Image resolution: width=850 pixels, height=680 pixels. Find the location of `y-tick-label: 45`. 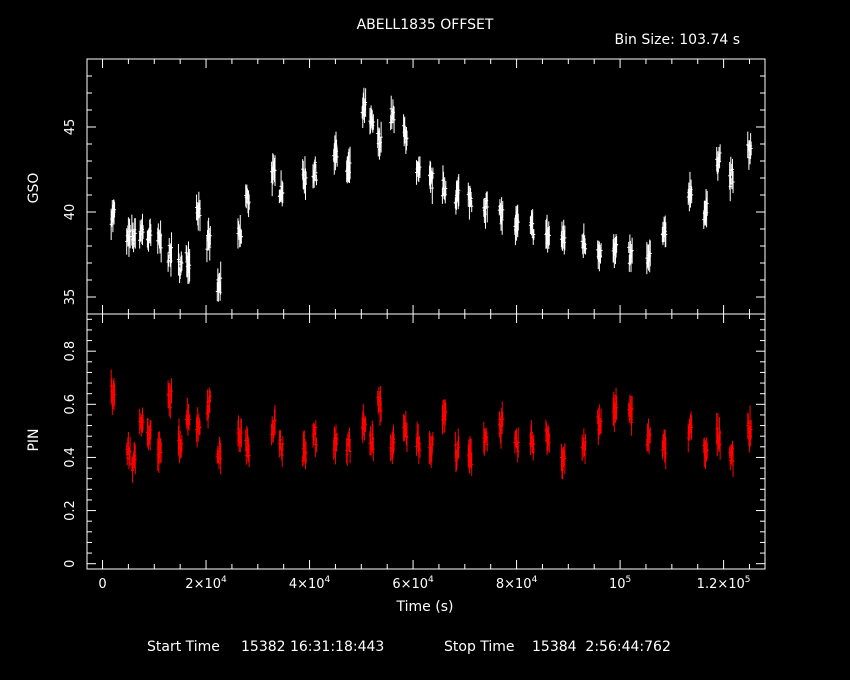

y-tick-label: 45 is located at coordinates (70, 127).